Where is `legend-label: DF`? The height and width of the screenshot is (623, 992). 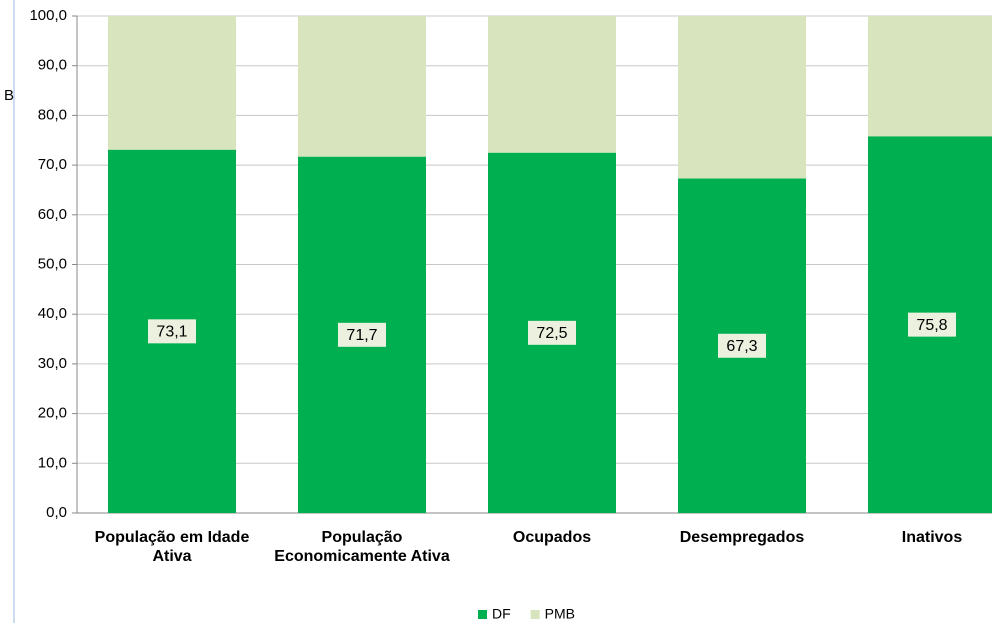
legend-label: DF is located at coordinates (501, 614).